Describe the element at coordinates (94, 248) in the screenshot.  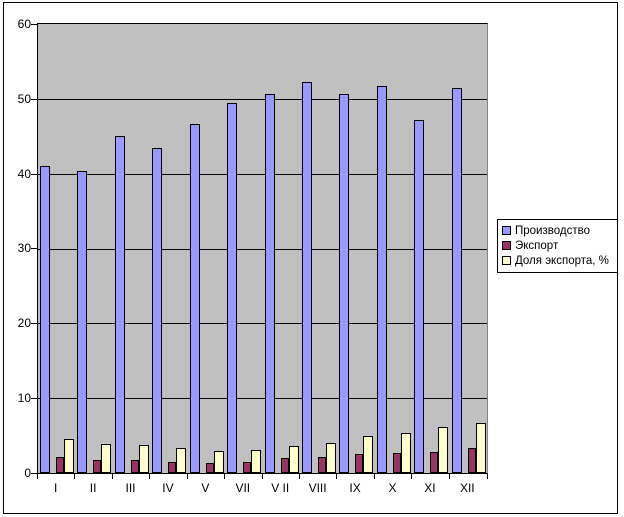
I see `bar-group-II` at that location.